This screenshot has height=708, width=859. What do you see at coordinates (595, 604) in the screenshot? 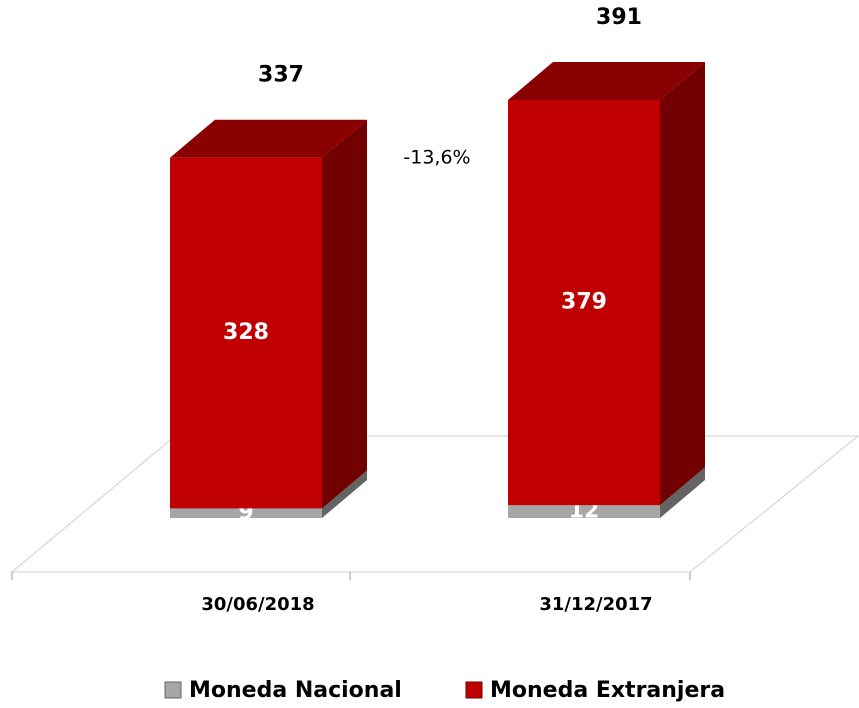
I see `x-tick-label: 31/12/2017` at bounding box center [595, 604].